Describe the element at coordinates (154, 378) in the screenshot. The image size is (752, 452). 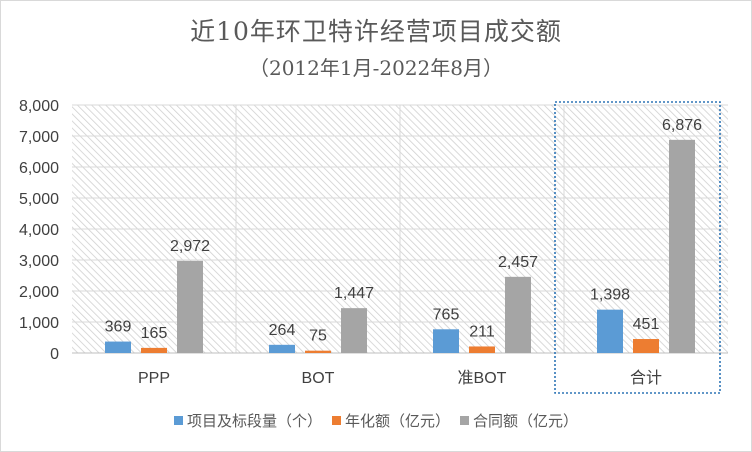
I see `x-tick-label: PPP` at that location.